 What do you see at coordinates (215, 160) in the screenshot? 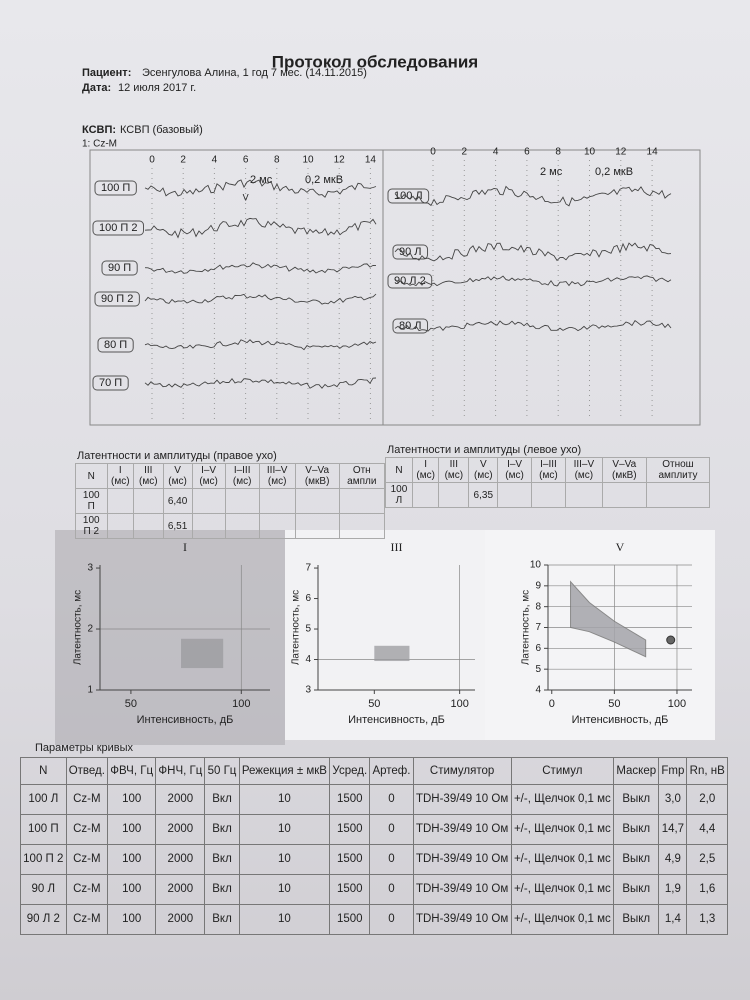
I see `time-tick-label: 4` at bounding box center [215, 160].